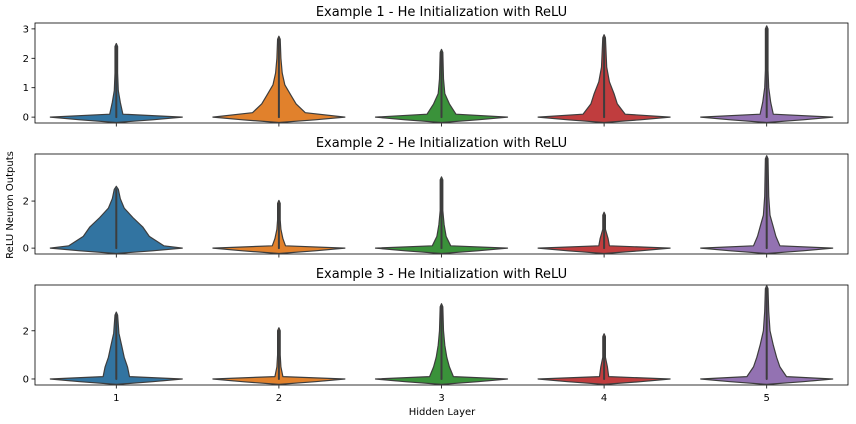  Describe the element at coordinates (441, 398) in the screenshot. I see `x-tick-label-3: 3` at that location.